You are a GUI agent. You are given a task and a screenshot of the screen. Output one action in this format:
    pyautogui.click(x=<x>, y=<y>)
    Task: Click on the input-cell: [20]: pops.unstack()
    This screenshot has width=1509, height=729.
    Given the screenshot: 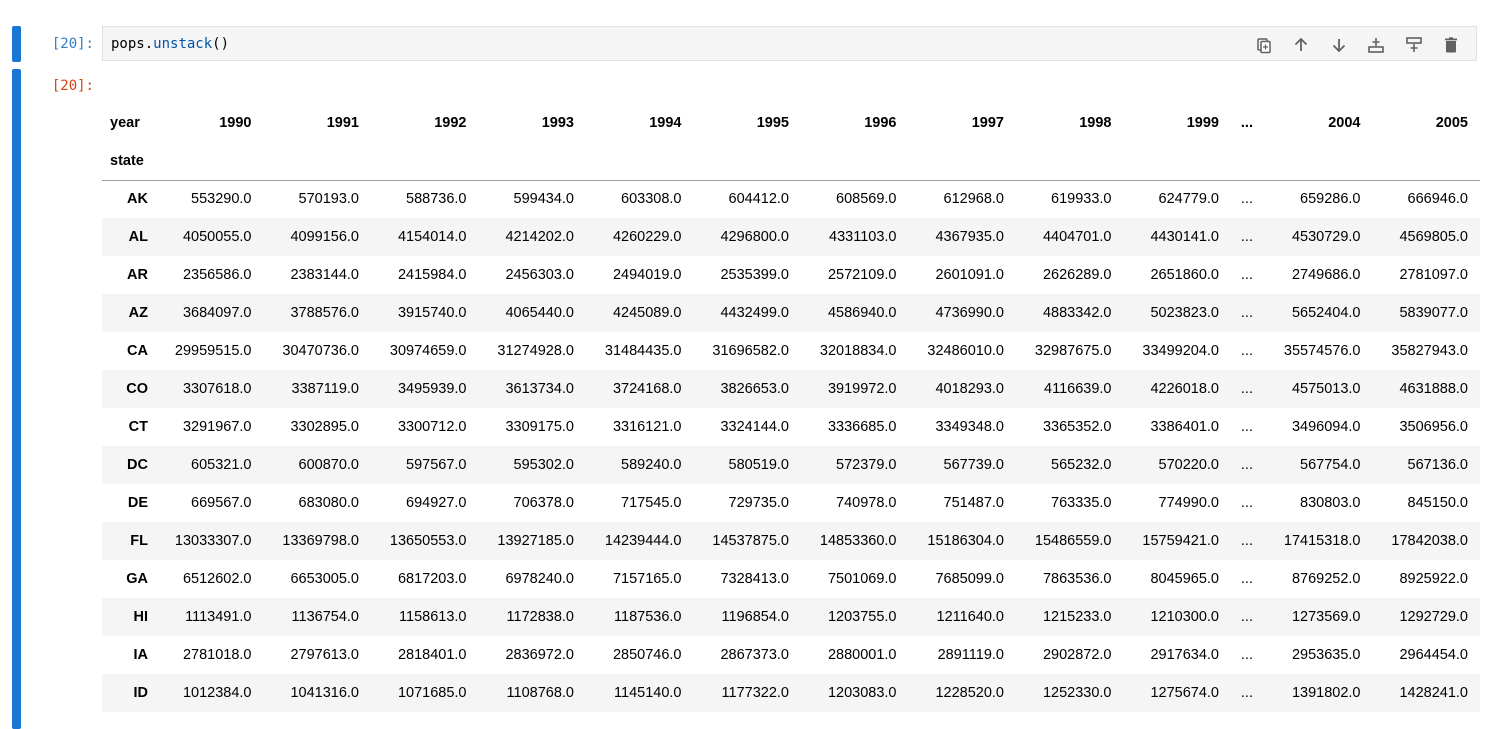 What is the action you would take?
    pyautogui.click(x=747, y=44)
    